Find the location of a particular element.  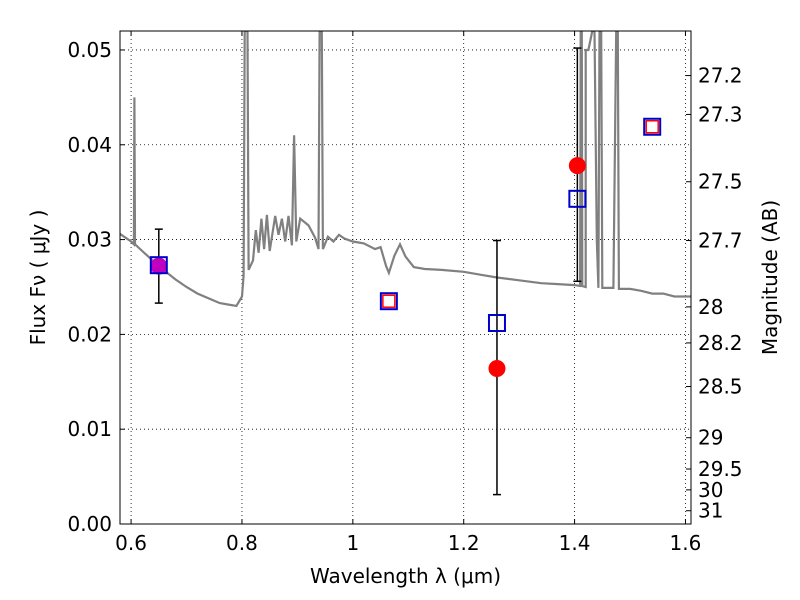

right-tick-label: 28.2 is located at coordinates (720, 343).